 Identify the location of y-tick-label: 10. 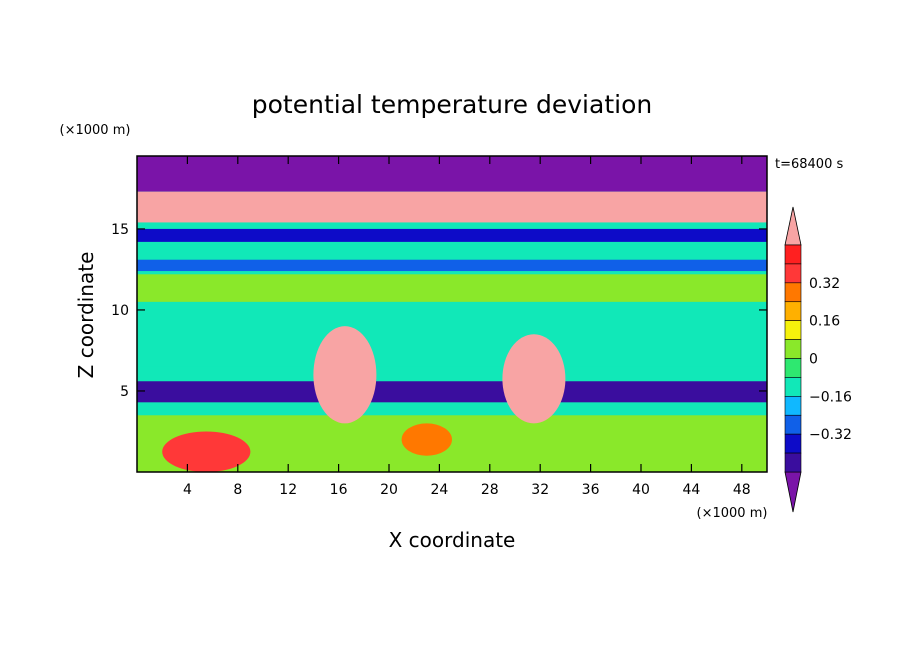
(120, 311).